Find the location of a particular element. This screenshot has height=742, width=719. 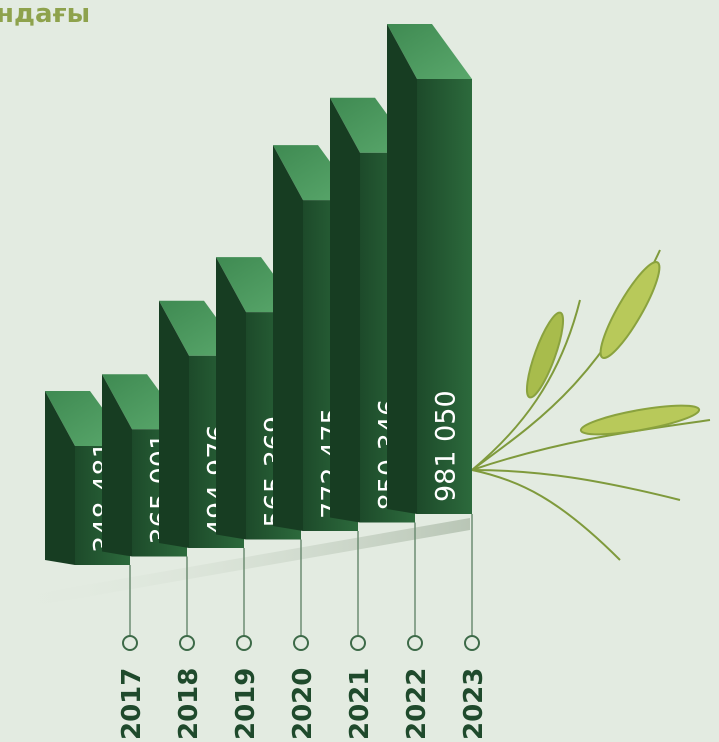

chart-title: ндағы is located at coordinates (45, 14).